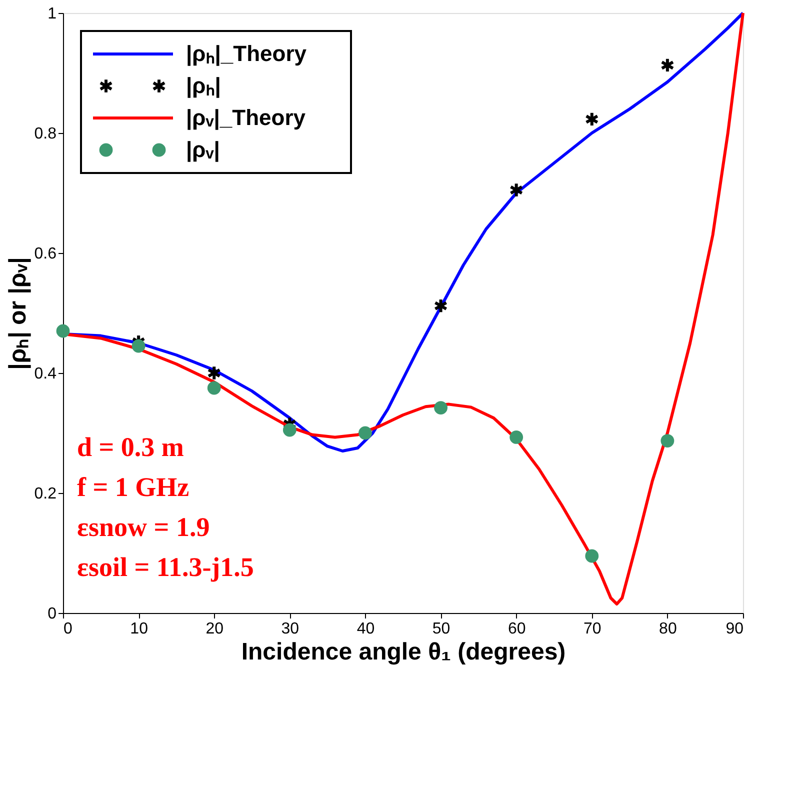  I want to click on y-tick-label: 1, so click(52, 14).